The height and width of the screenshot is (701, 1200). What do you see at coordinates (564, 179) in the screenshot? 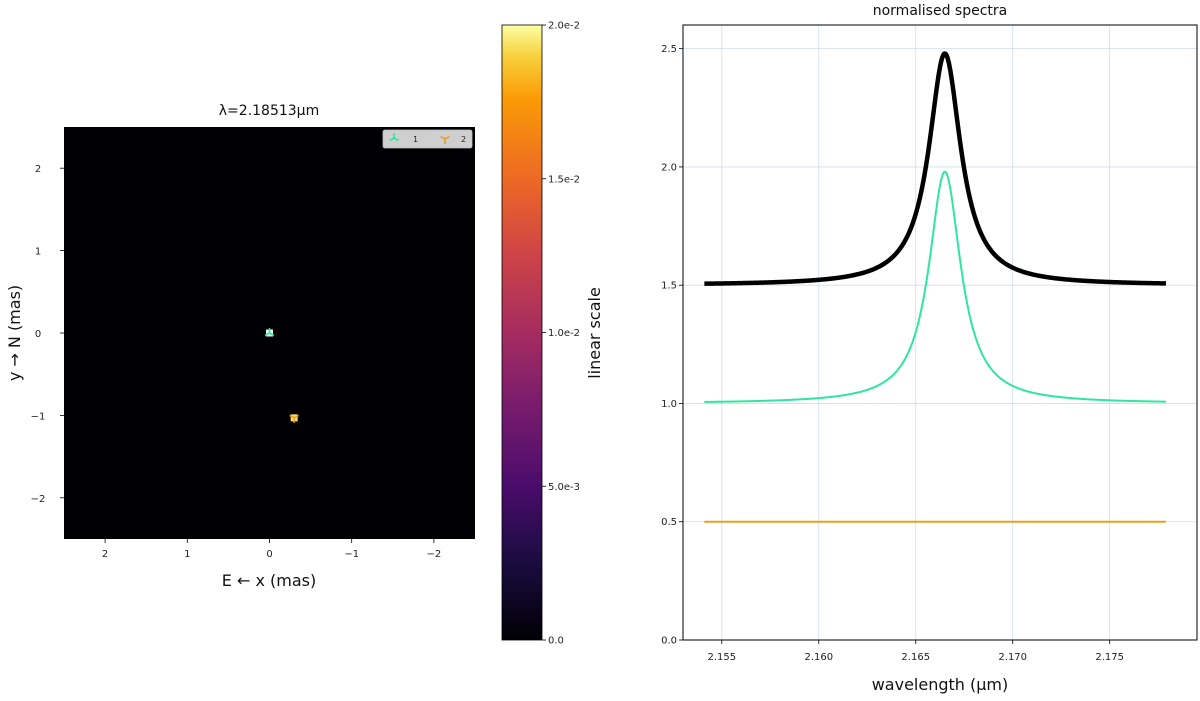
I see `colorbar-tick-label: 1.5e-2` at bounding box center [564, 179].